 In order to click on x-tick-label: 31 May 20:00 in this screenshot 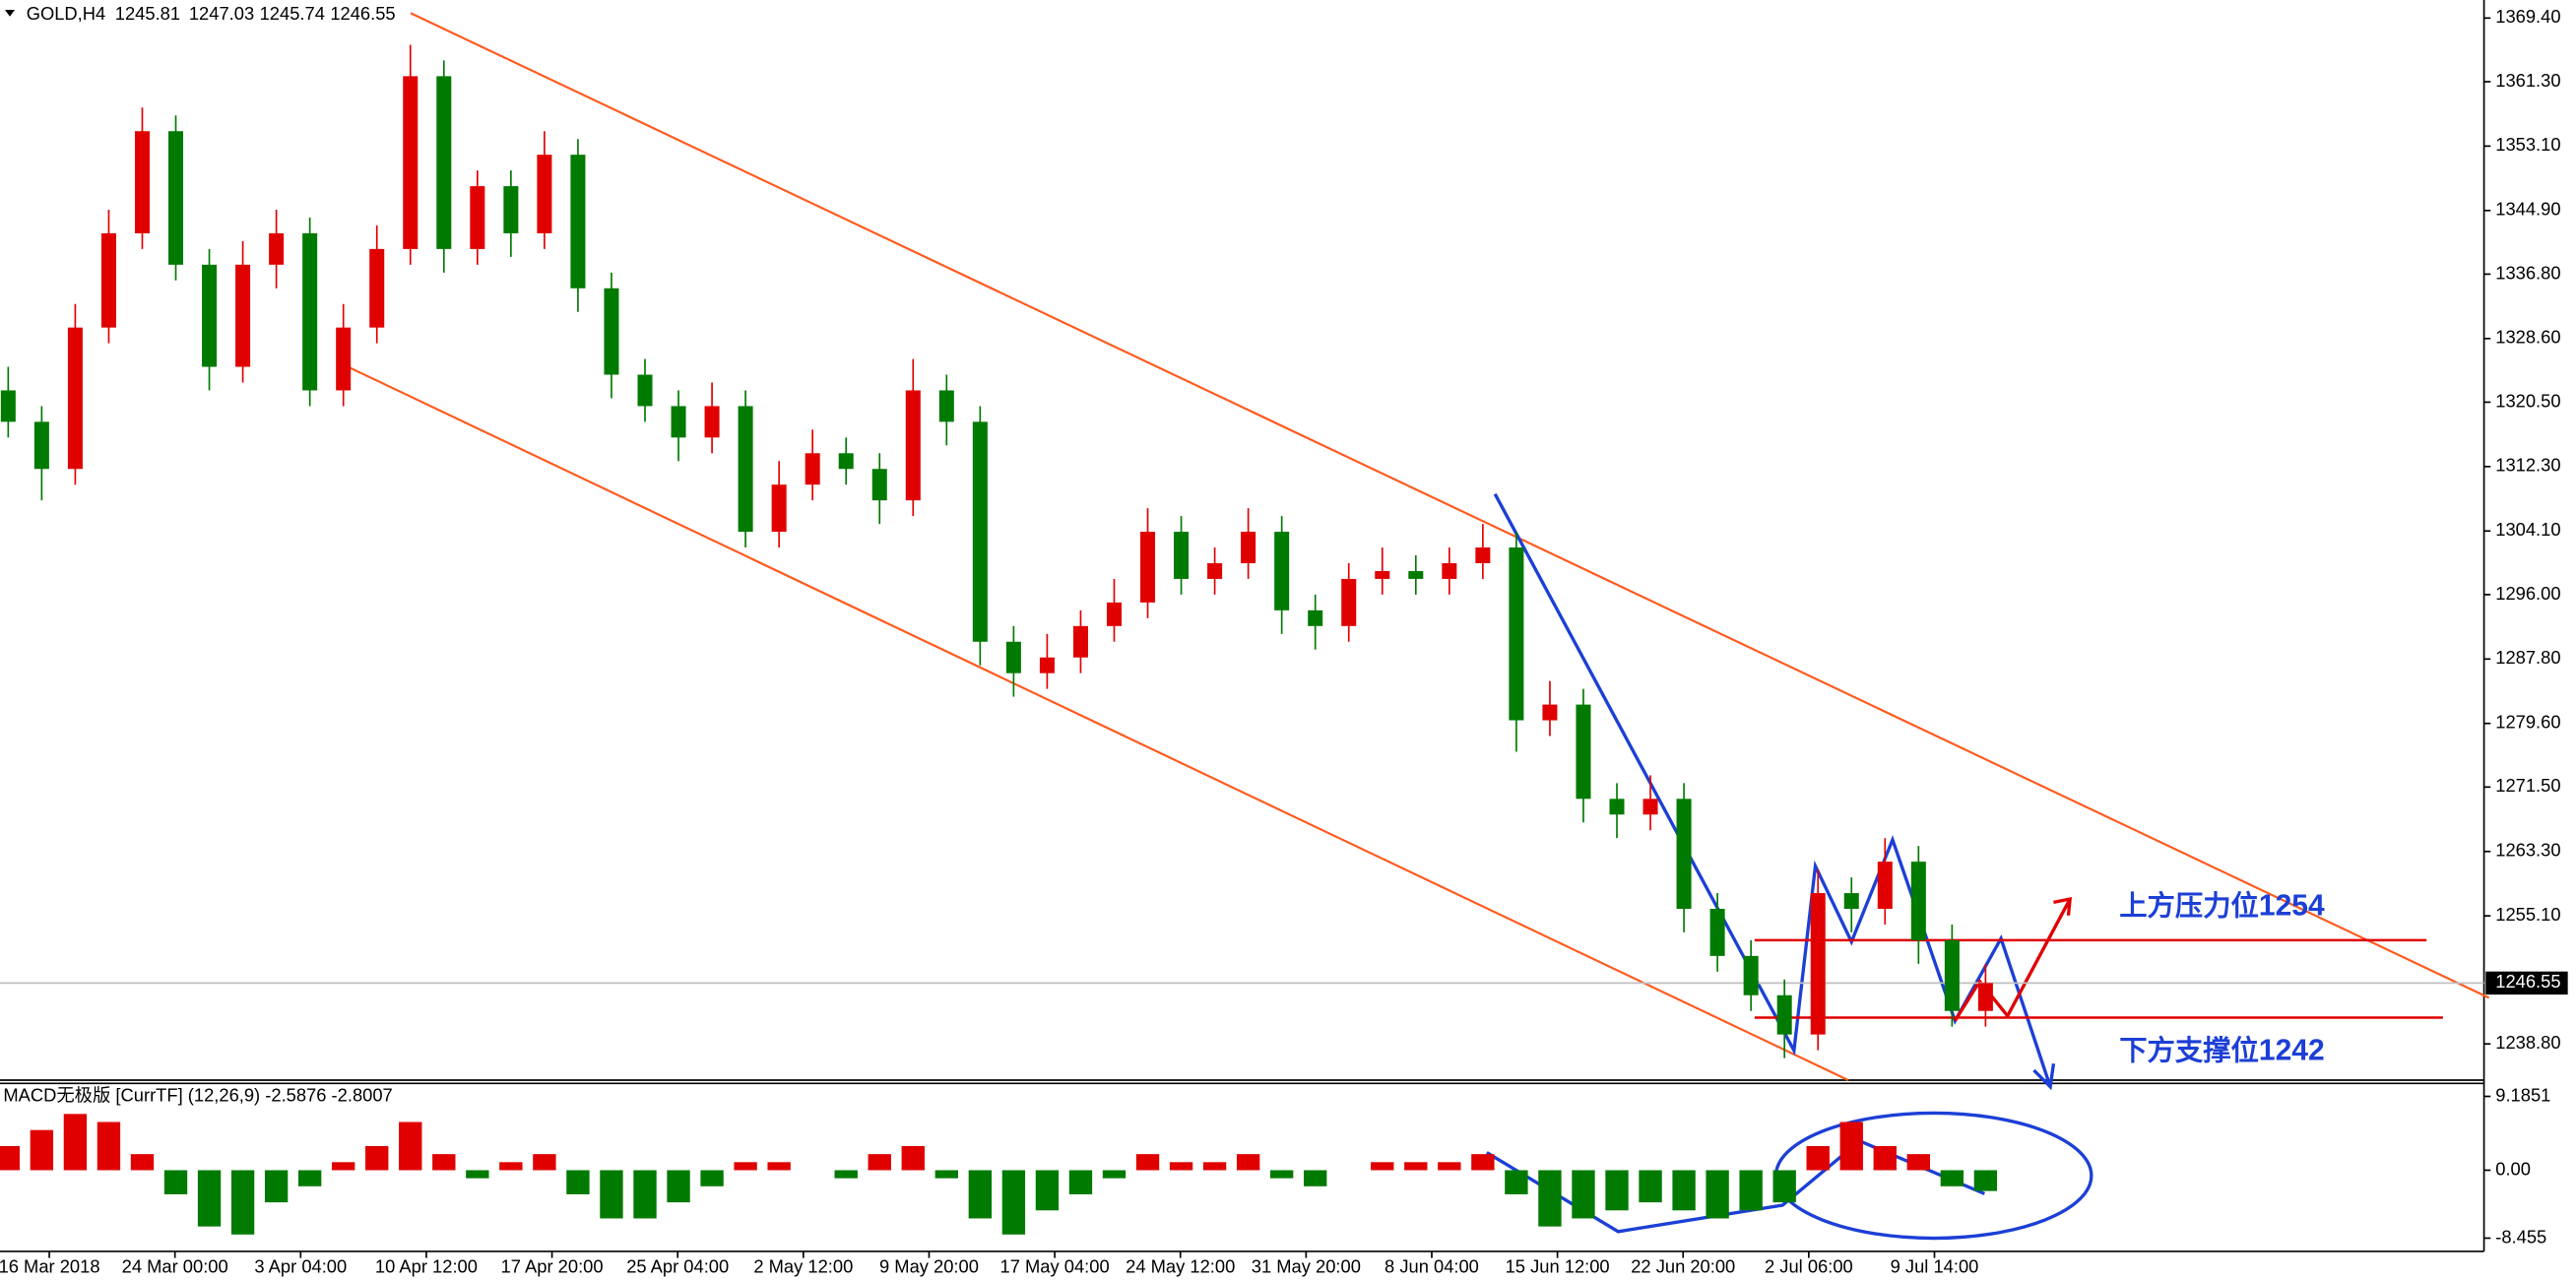, I will do `click(1306, 1265)`.